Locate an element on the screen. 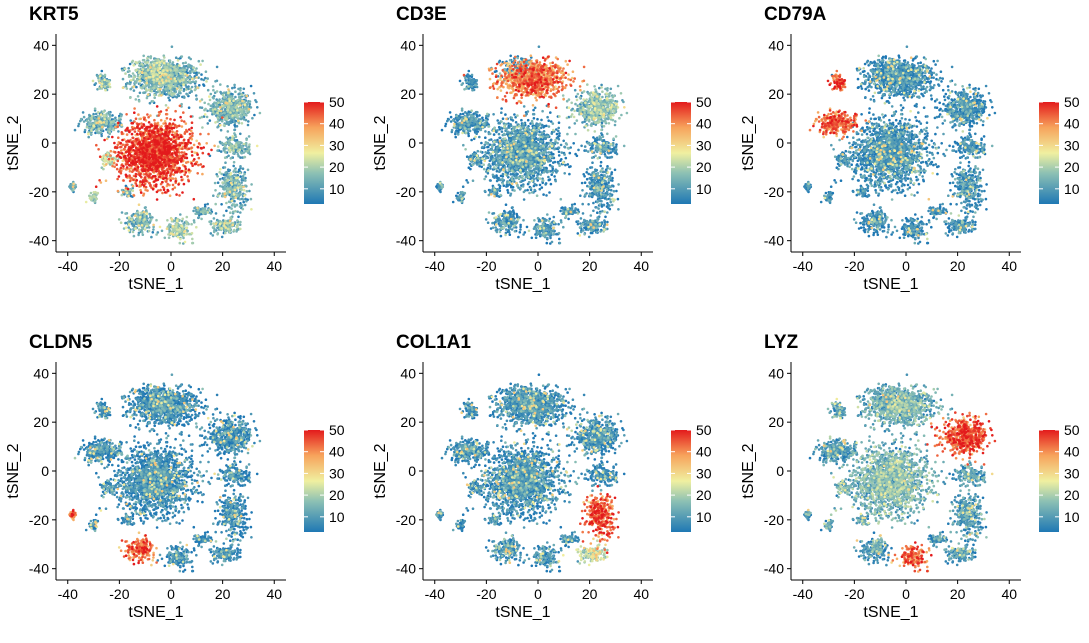  x-tick-label: 0 is located at coordinates (171, 266).